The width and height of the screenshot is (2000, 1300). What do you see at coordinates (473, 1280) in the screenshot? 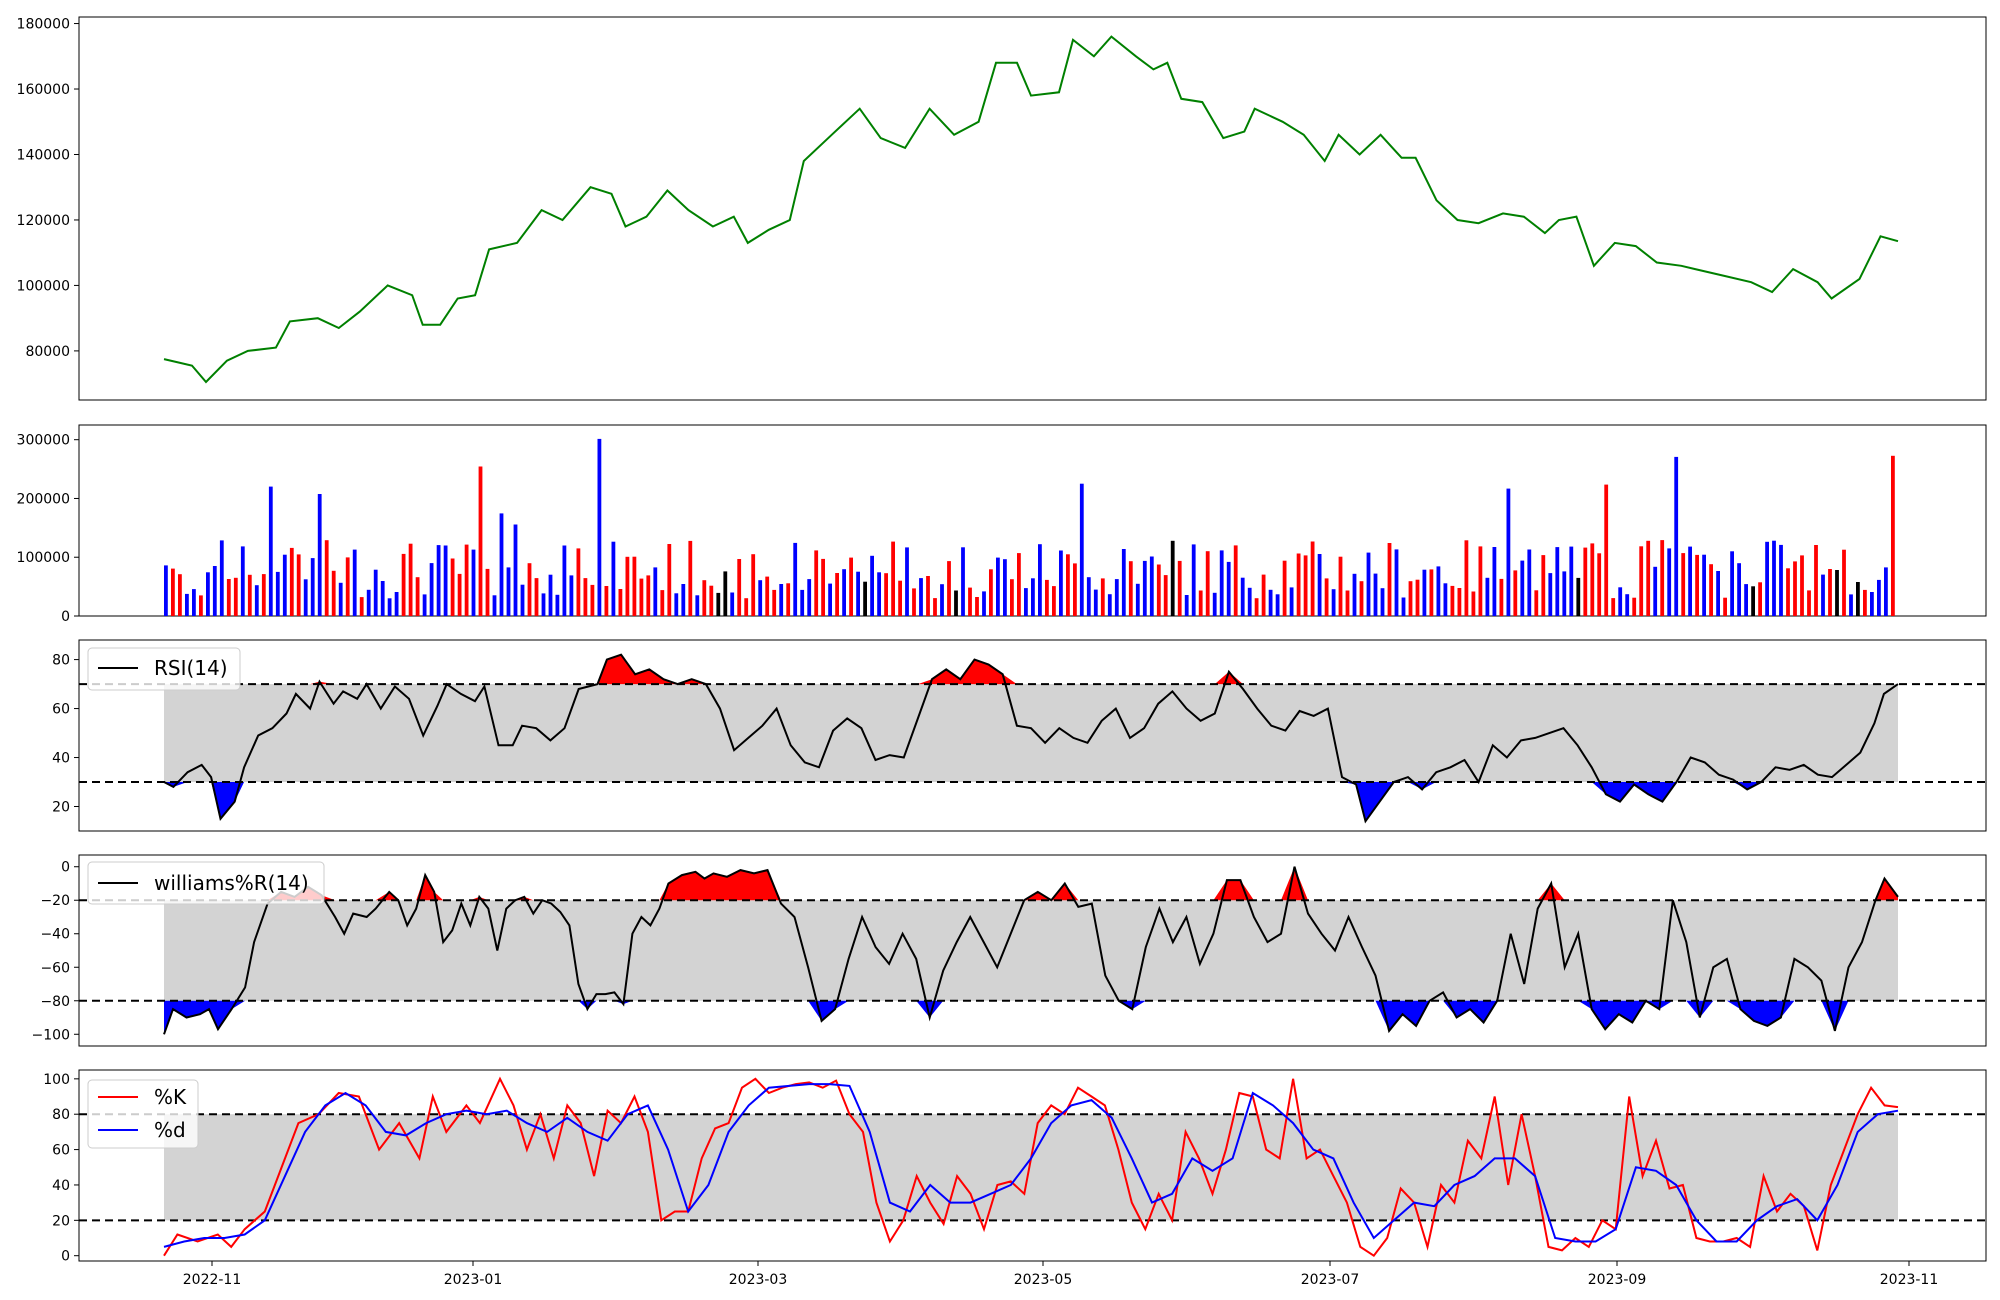
I see `x-tick-label: 2023-01` at bounding box center [473, 1280].